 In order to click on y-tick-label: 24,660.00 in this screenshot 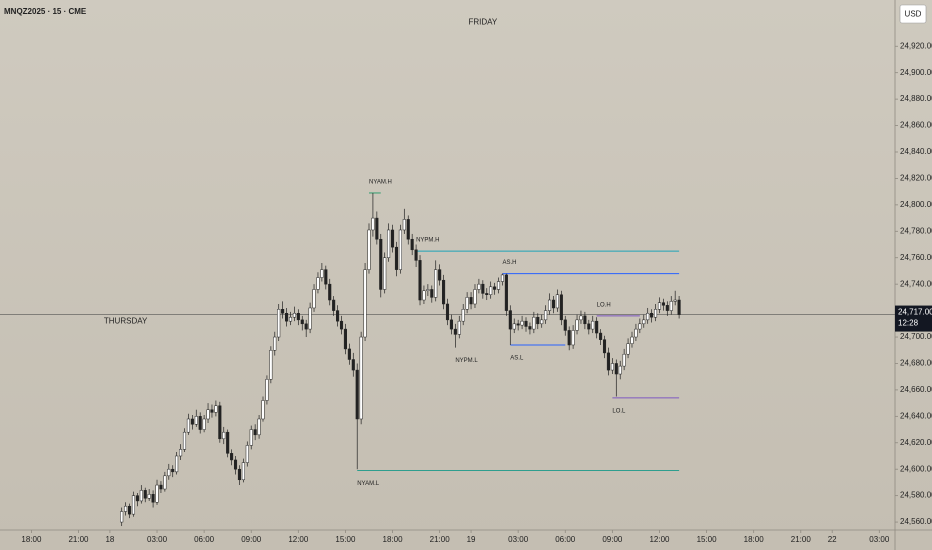, I will do `click(916, 389)`.